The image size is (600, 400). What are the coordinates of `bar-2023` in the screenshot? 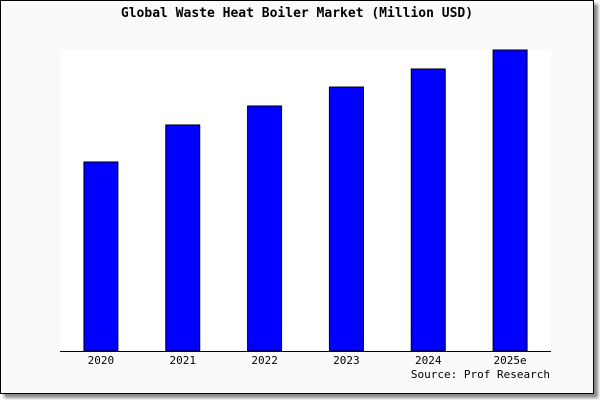 It's located at (346, 219).